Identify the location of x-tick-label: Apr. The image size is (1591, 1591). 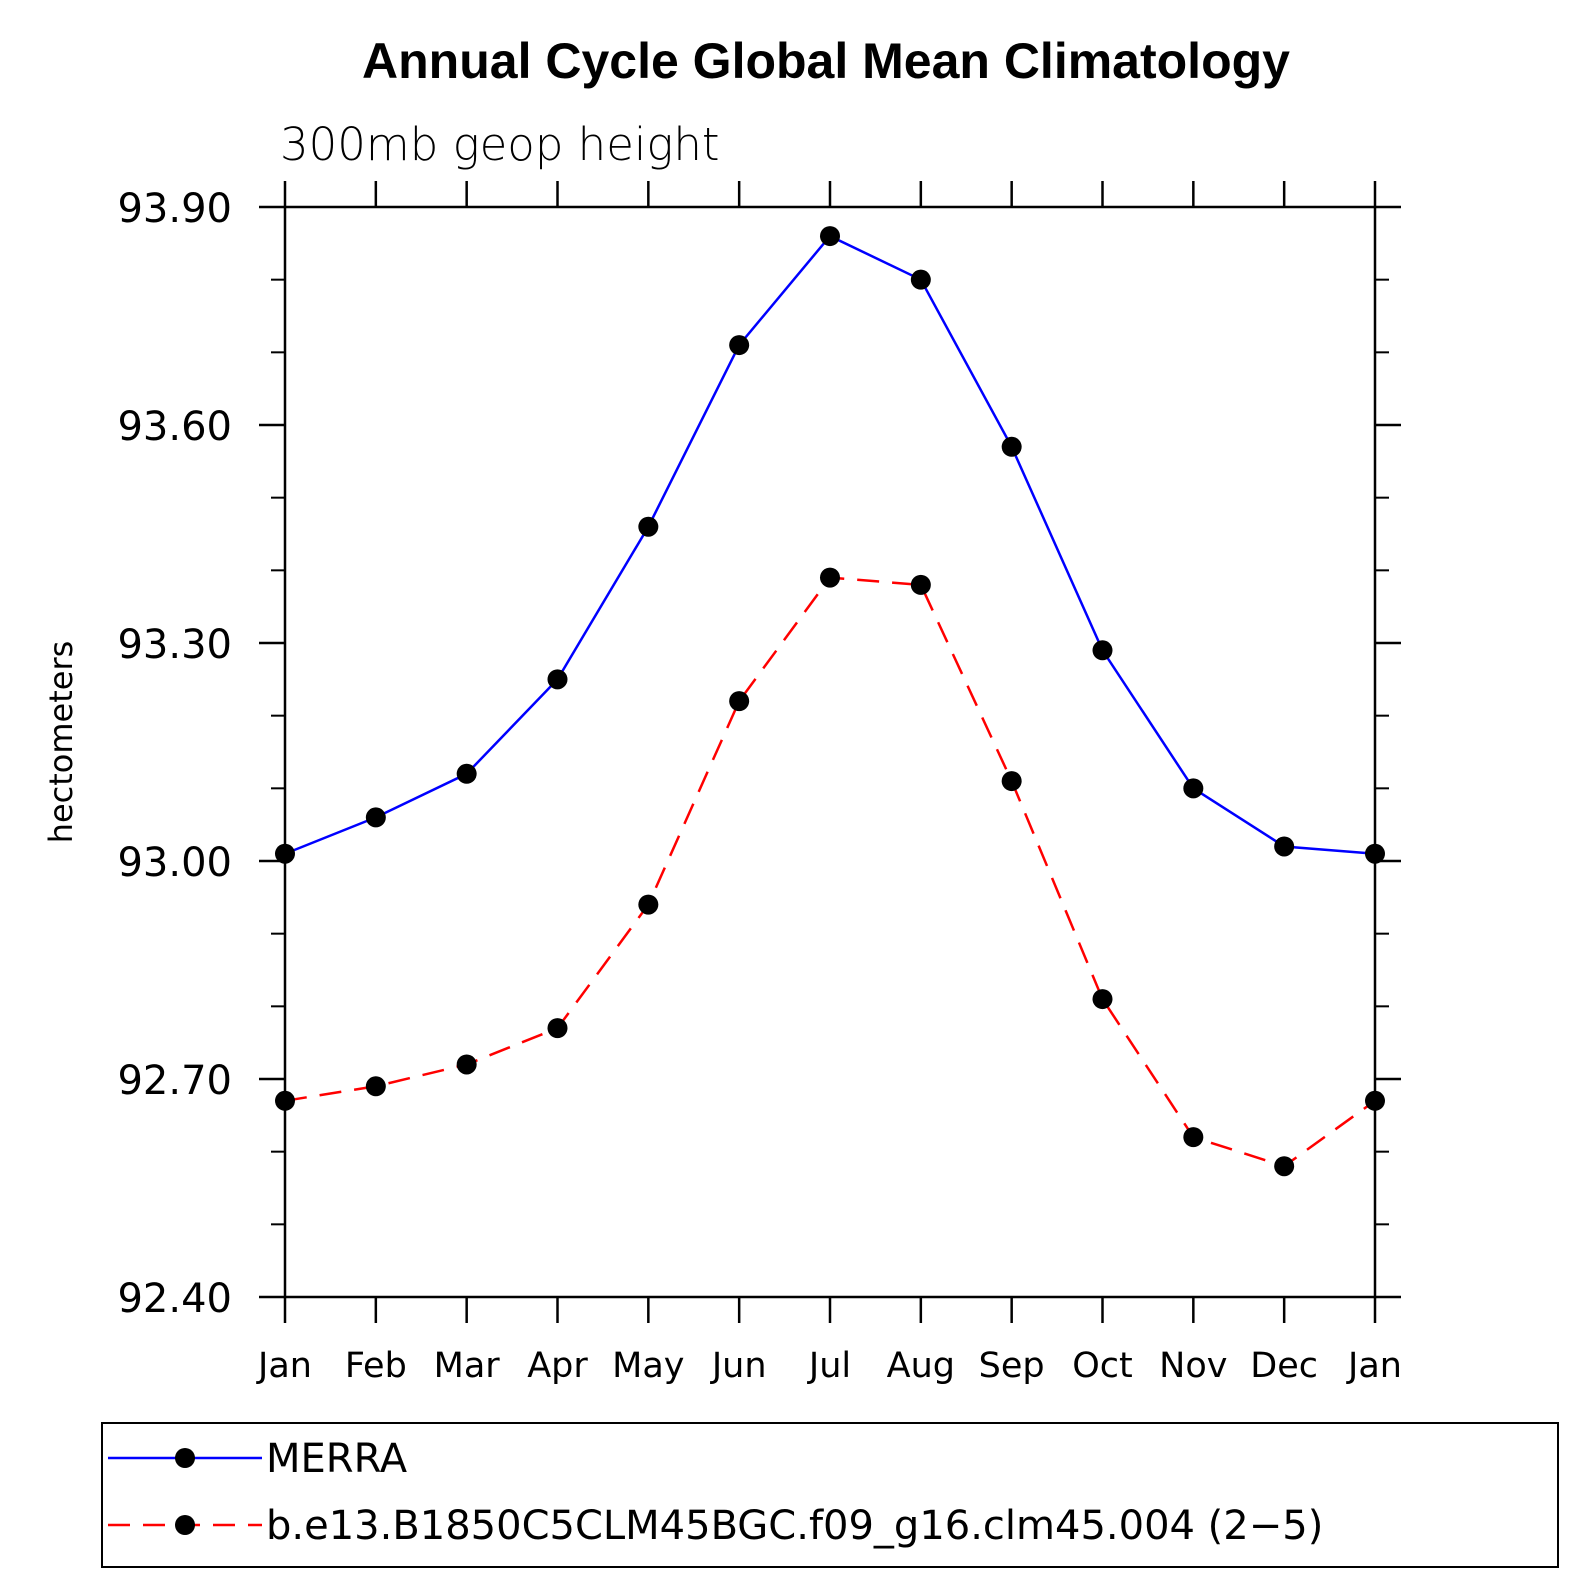
(557, 1366).